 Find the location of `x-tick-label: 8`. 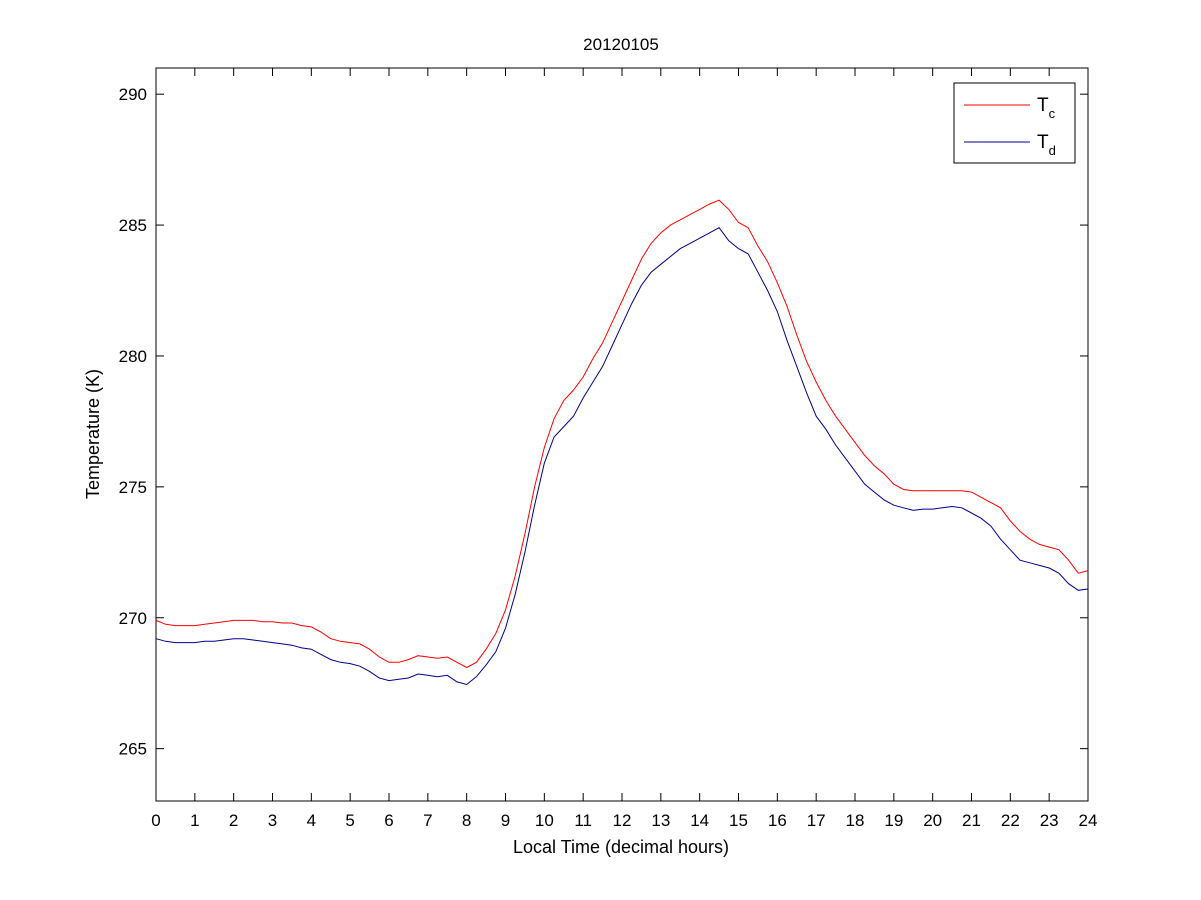

x-tick-label: 8 is located at coordinates (466, 820).